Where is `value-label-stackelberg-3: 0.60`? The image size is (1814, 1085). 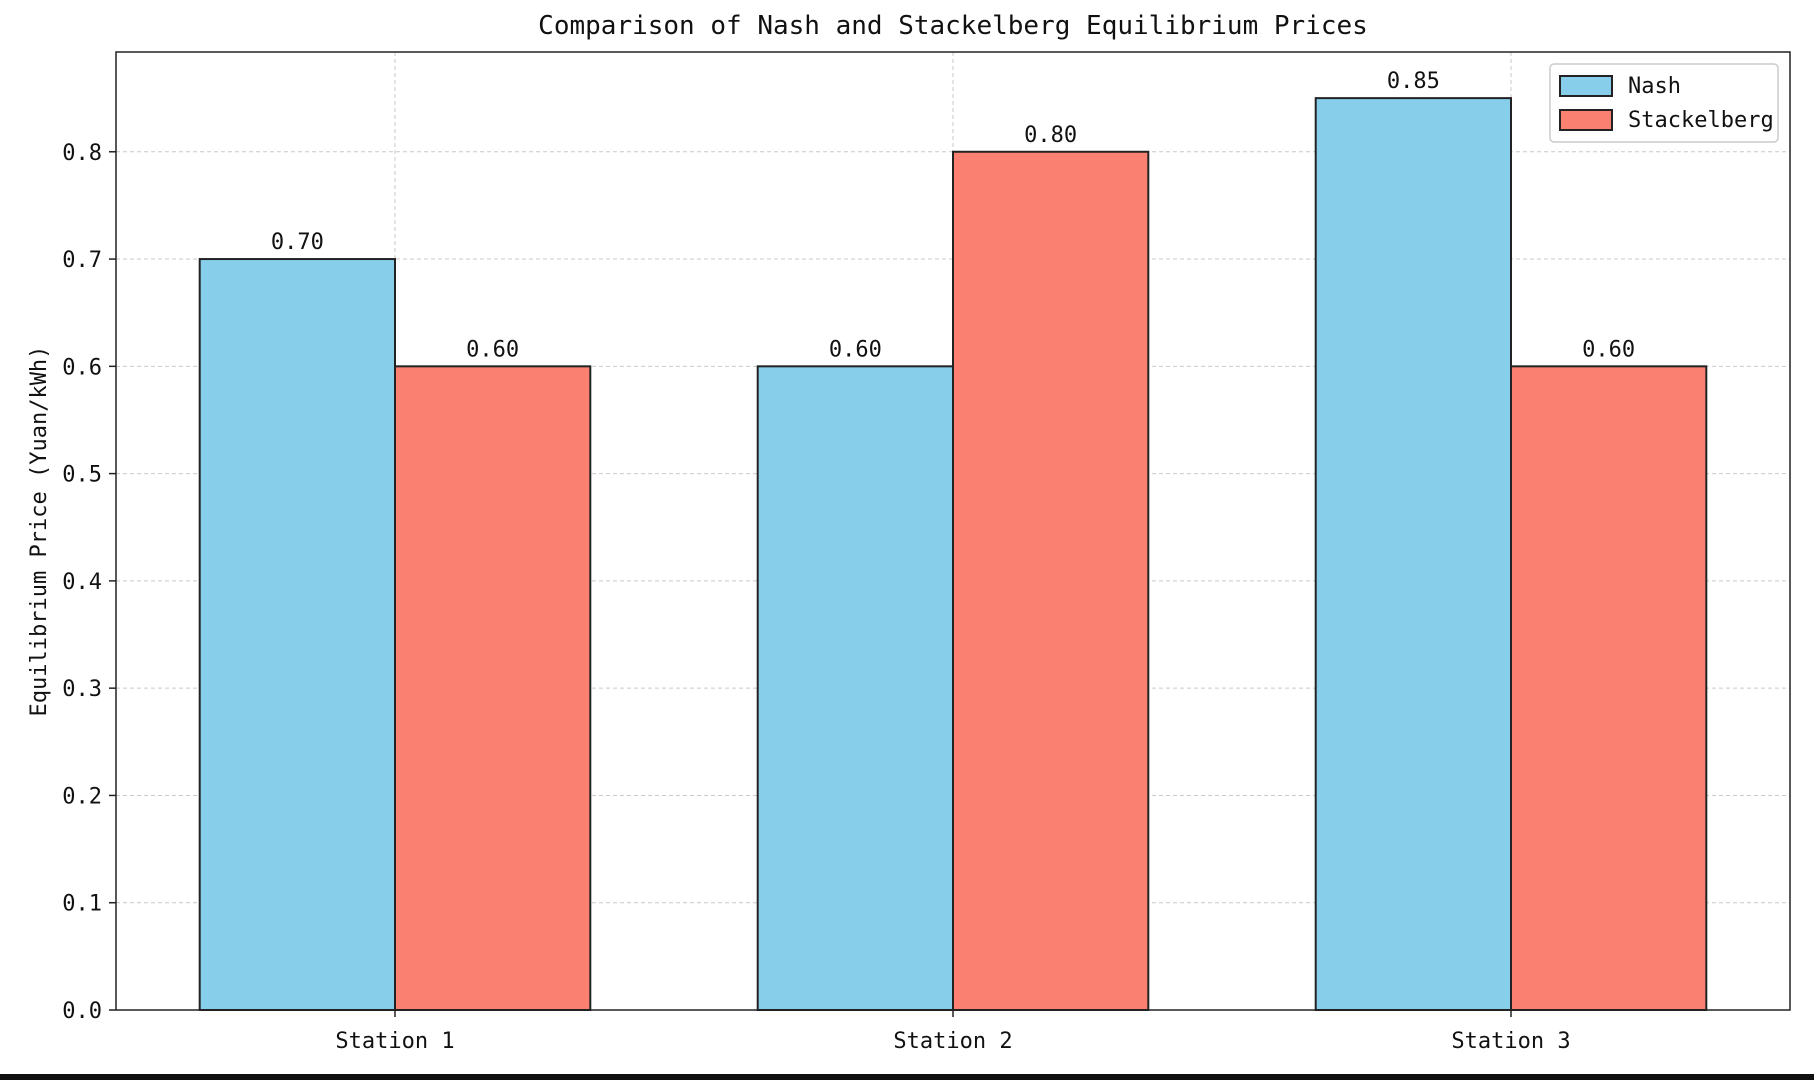 value-label-stackelberg-3: 0.60 is located at coordinates (1608, 349).